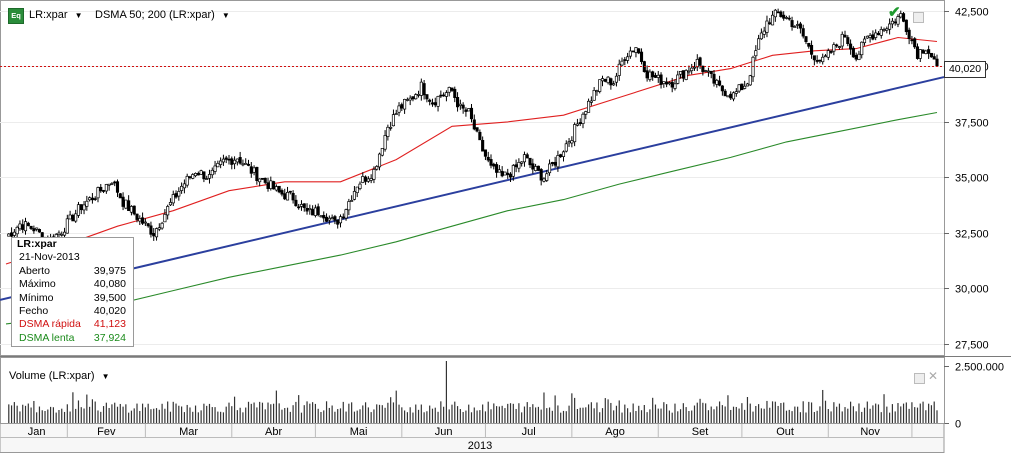 This screenshot has height=456, width=1011. Describe the element at coordinates (109, 324) in the screenshot. I see `tooltip-row-value: 41,123` at that location.